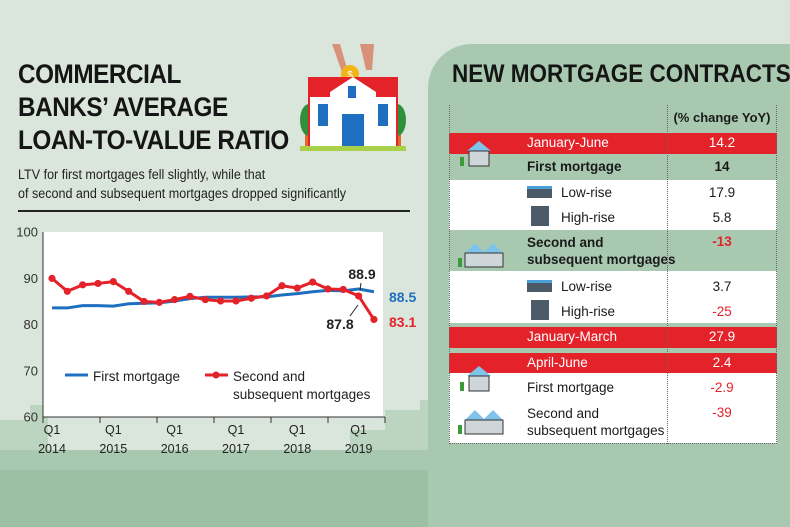  I want to click on table-row: First mortgage 14, so click(613, 167).